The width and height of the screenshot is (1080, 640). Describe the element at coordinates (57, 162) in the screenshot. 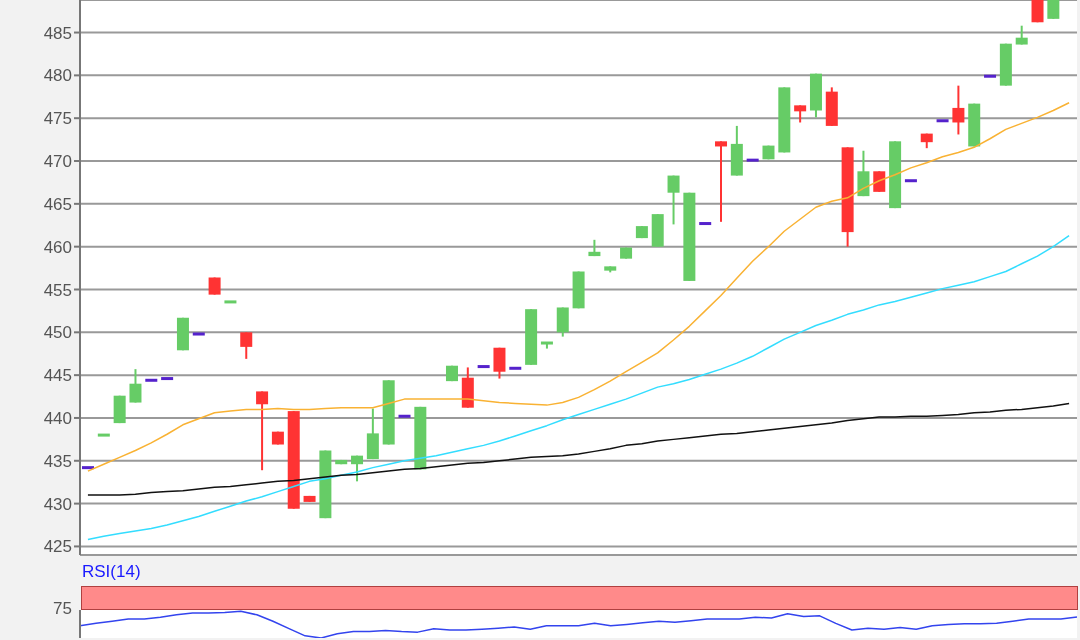

I see `y-tick-label: 470` at that location.